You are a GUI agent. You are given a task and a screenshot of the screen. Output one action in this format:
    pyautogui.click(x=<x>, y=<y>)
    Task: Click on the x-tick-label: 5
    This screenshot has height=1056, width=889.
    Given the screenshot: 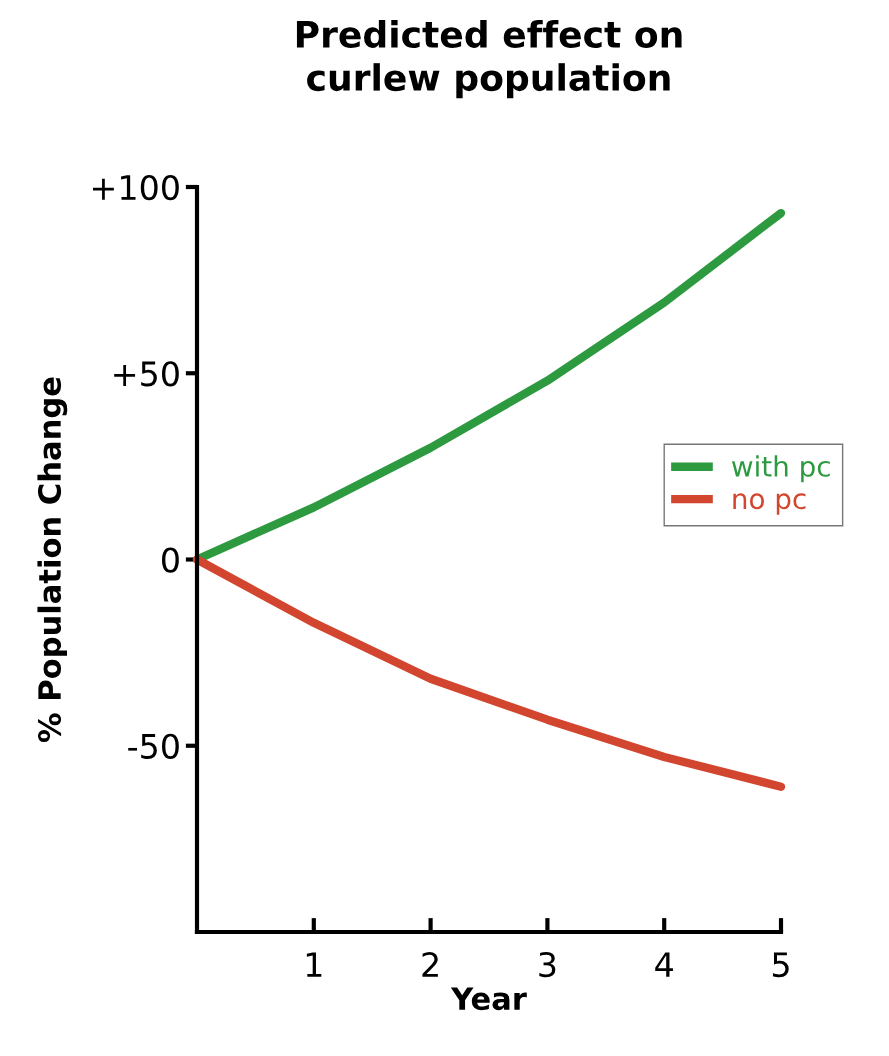 What is the action you would take?
    pyautogui.click(x=780, y=965)
    